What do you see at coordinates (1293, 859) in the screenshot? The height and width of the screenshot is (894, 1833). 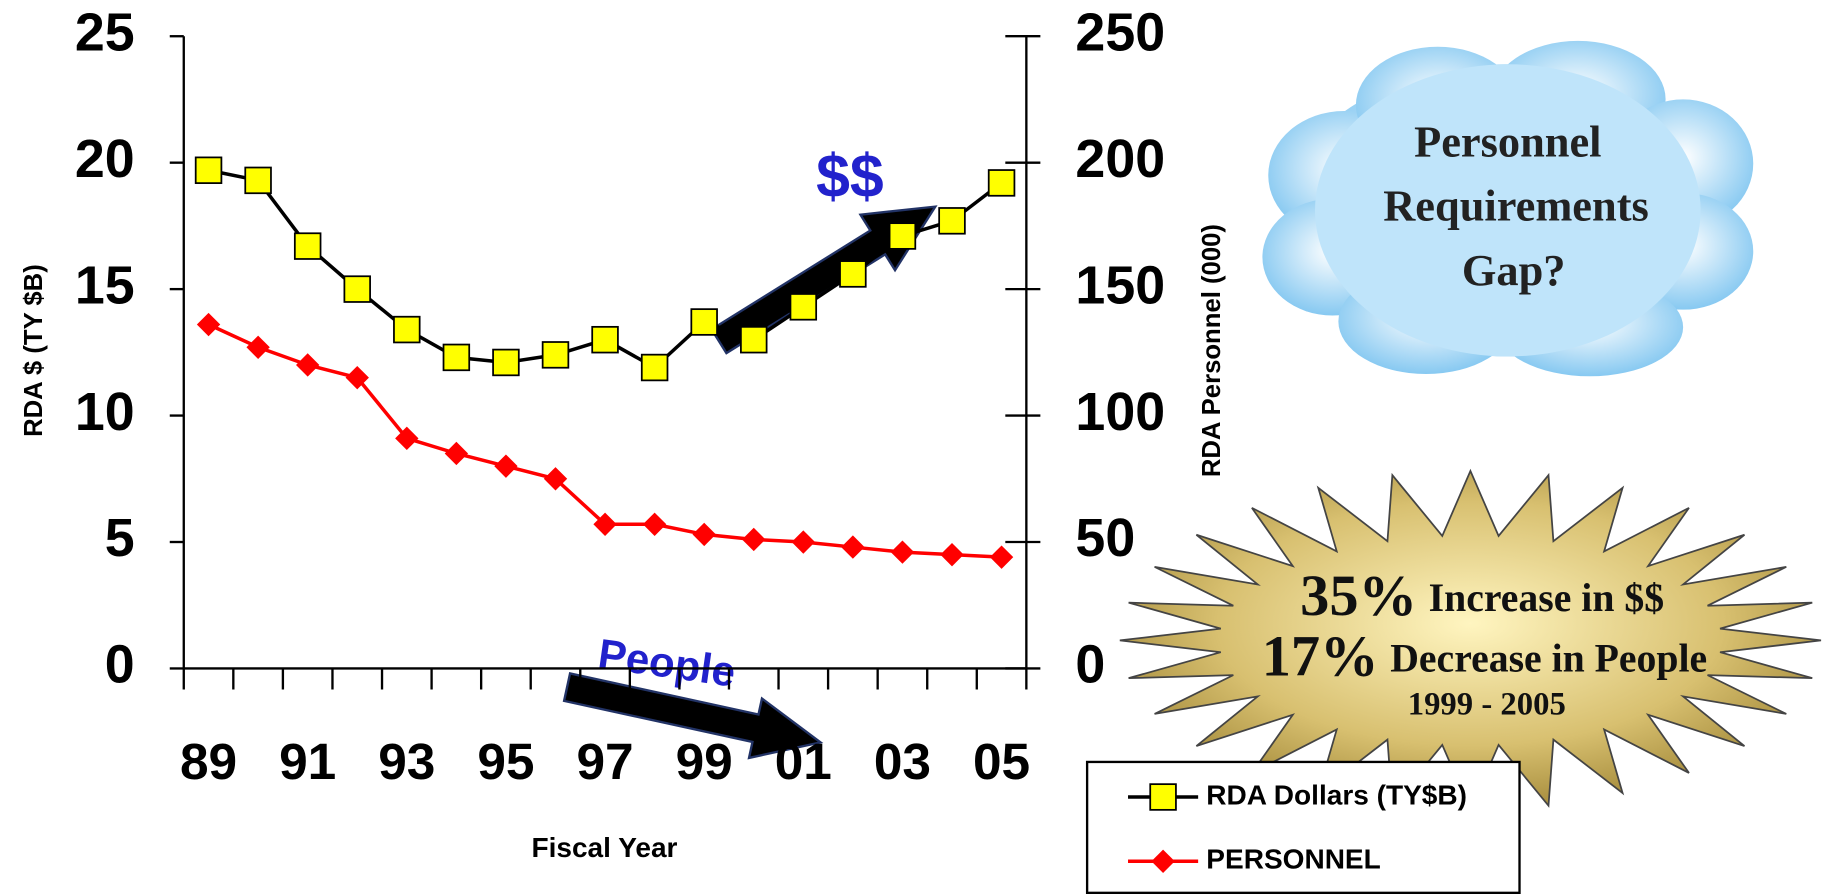 I see `legend-label: PERSONNEL` at bounding box center [1293, 859].